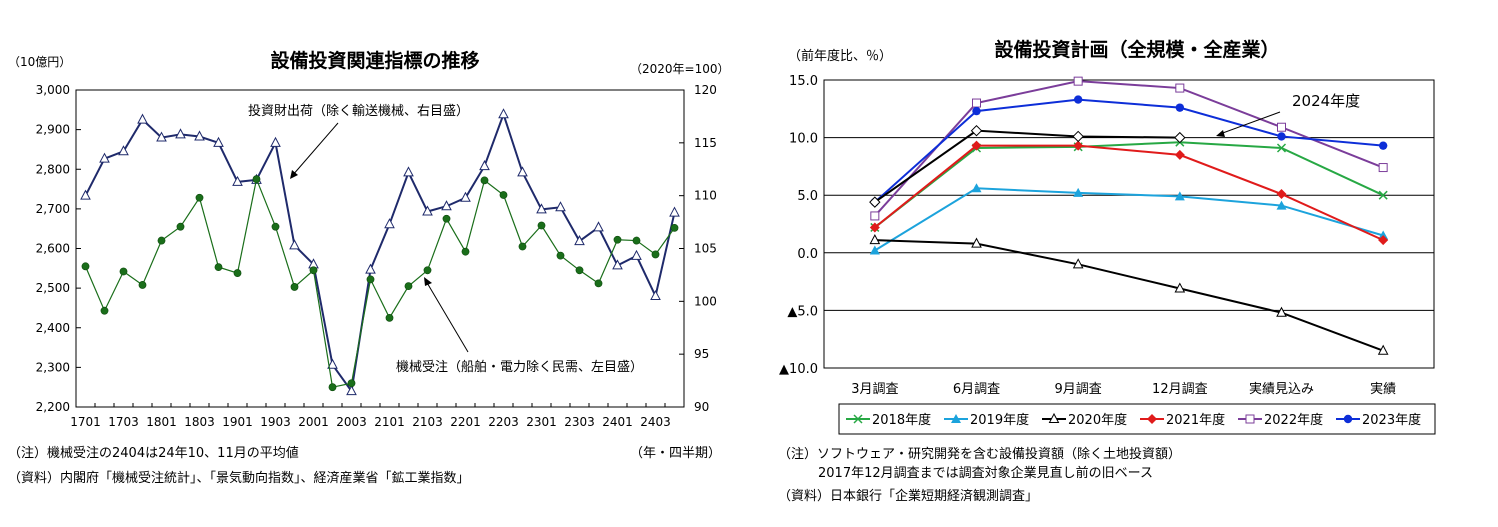 The width and height of the screenshot is (1498, 527). What do you see at coordinates (874, 389) in the screenshot?
I see `right-x-tick-label: 3月調査` at bounding box center [874, 389].